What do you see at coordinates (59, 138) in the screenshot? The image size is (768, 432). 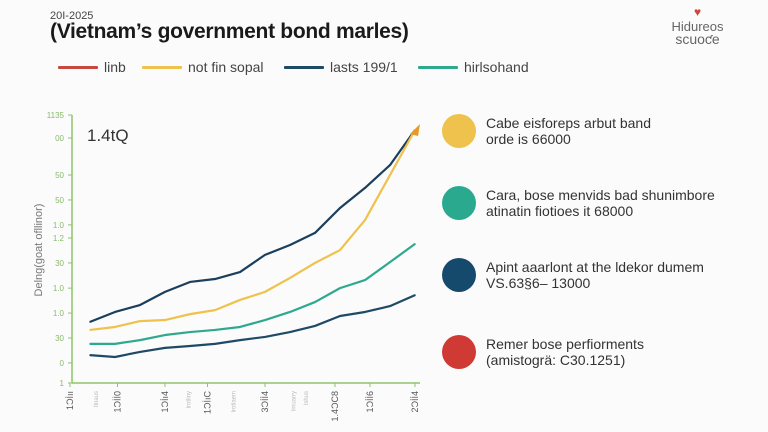 I see `y-tick-label: 00` at bounding box center [59, 138].